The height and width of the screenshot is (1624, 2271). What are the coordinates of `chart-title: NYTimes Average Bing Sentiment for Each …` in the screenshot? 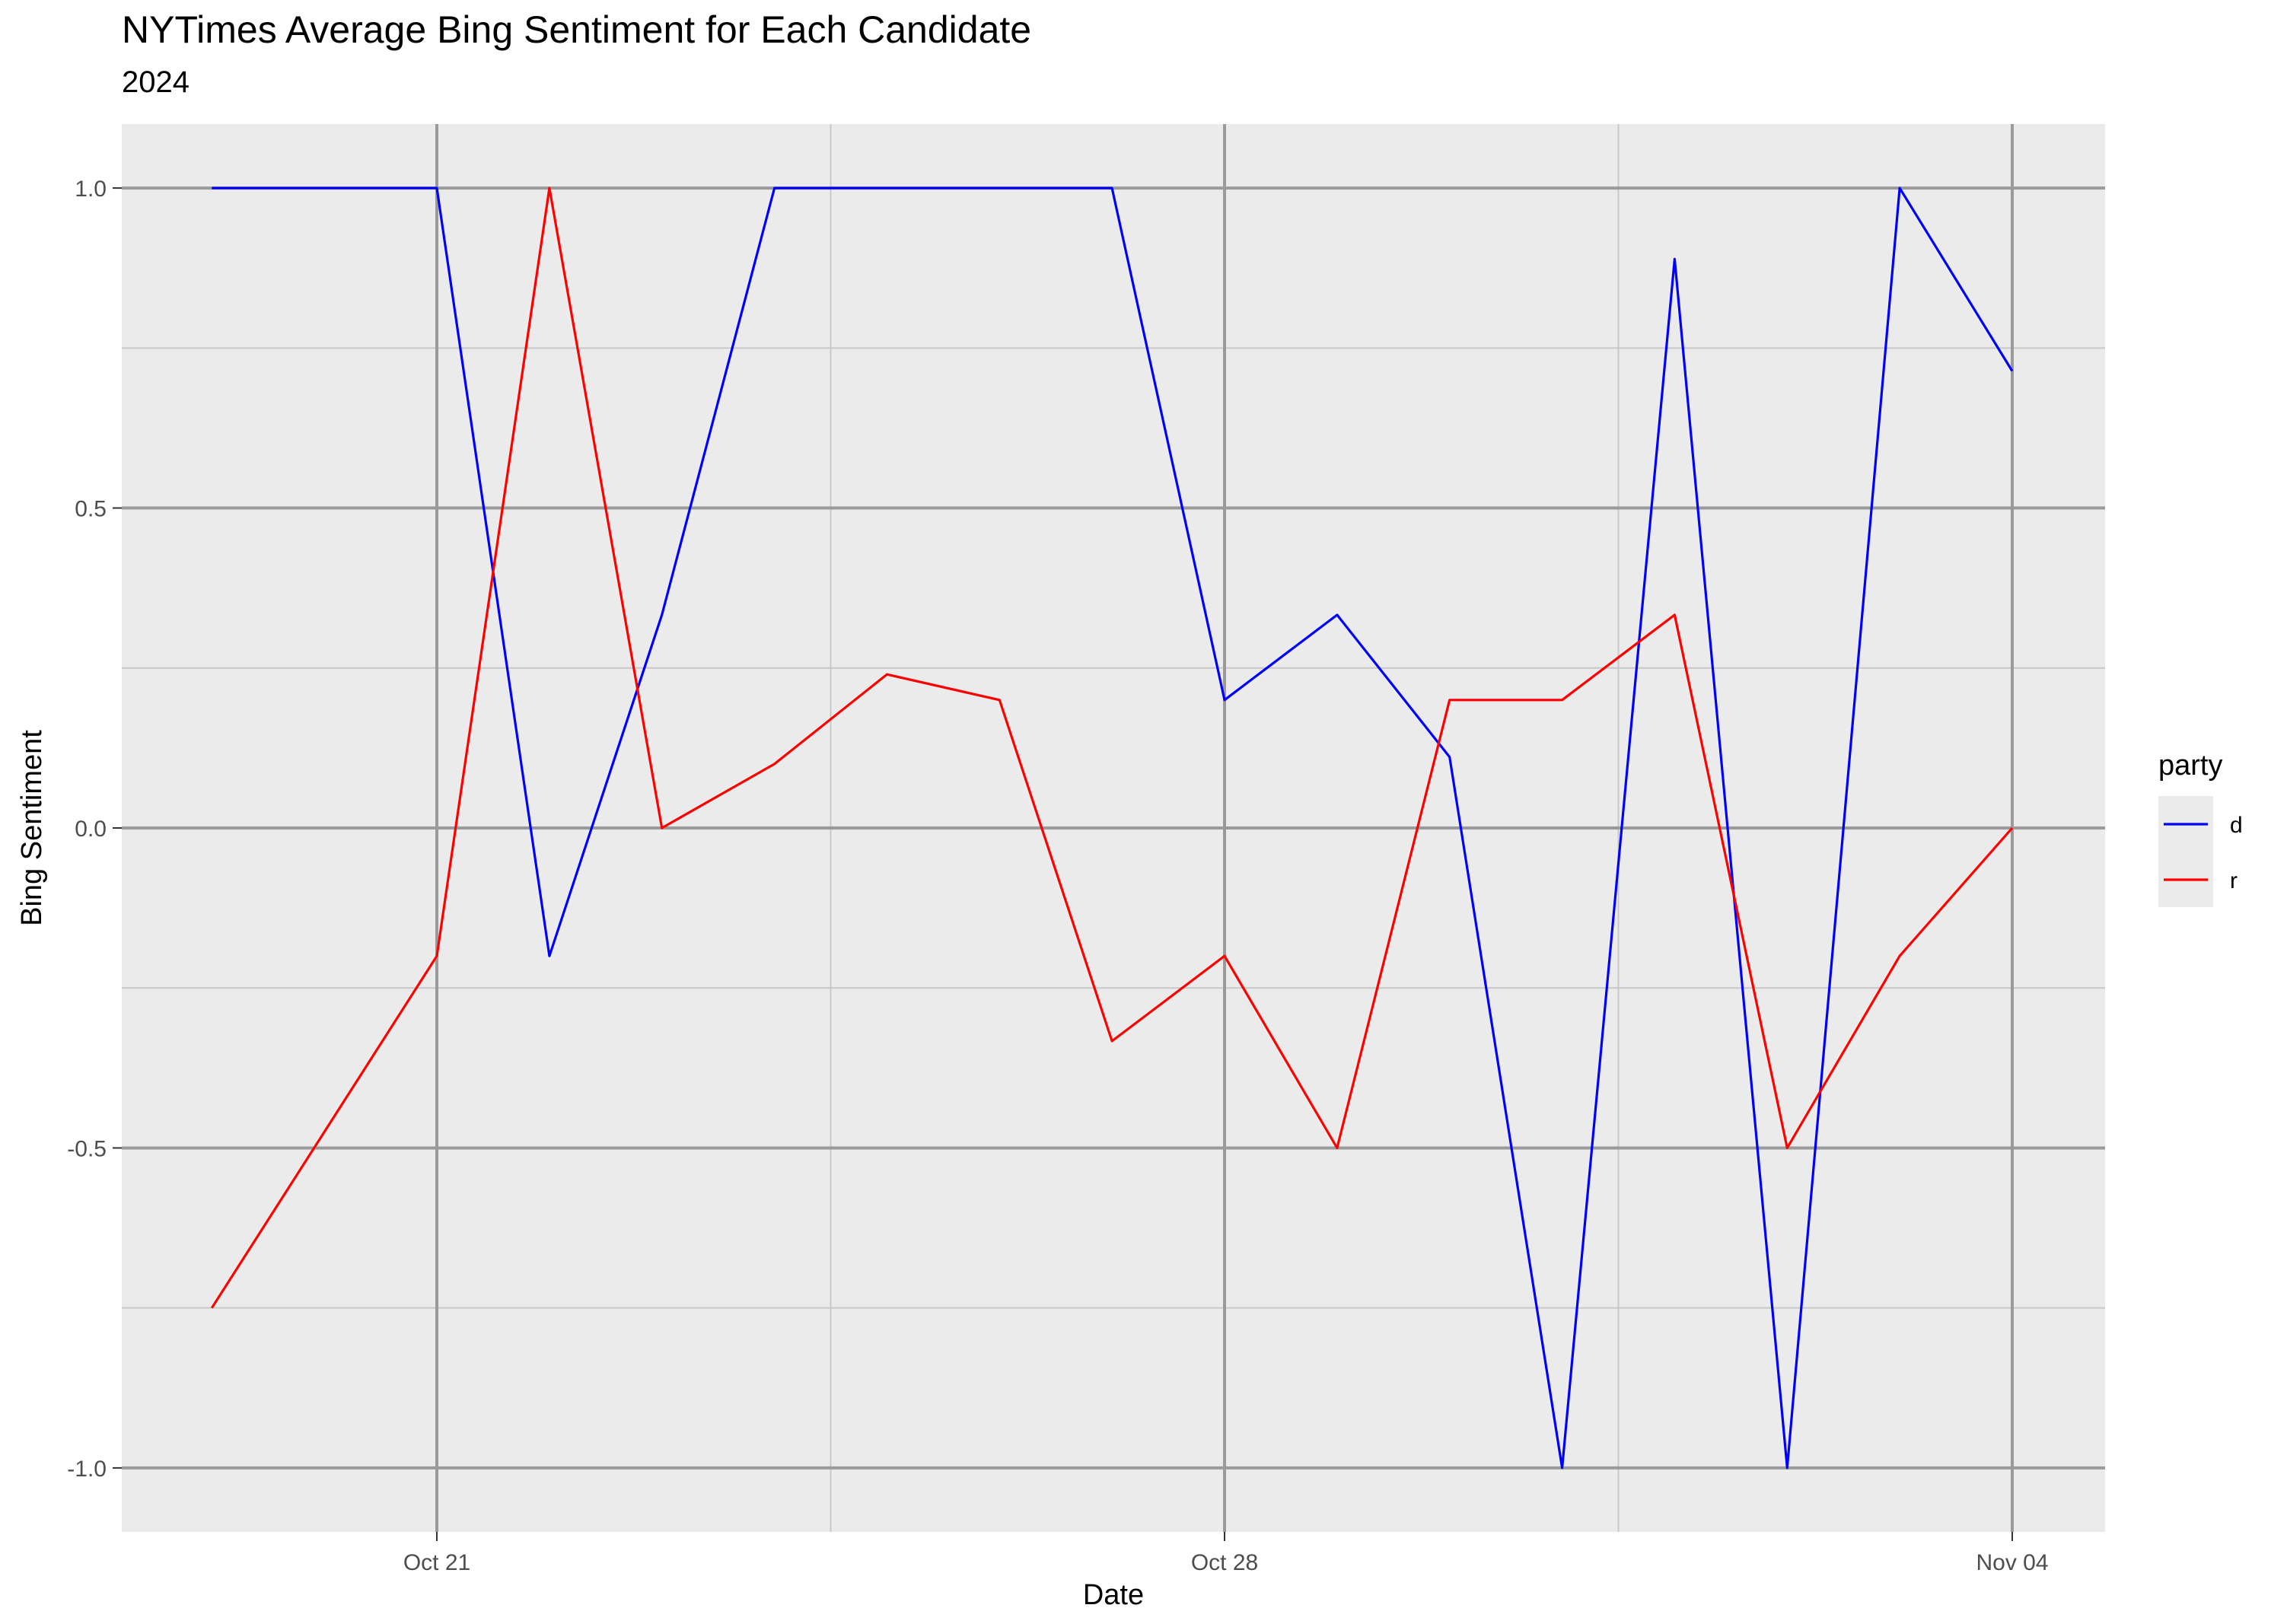 It's located at (577, 29).